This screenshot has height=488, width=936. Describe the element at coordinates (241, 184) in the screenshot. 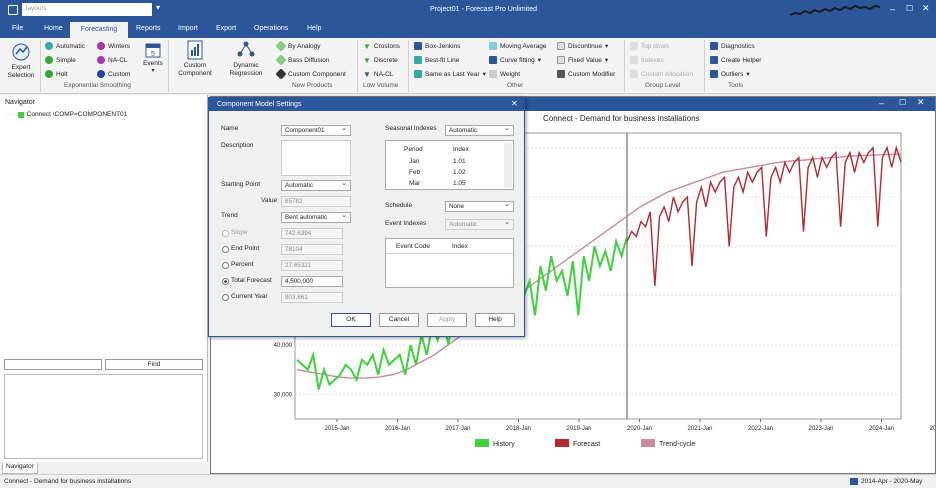

I see `starting-point-label: Starting Point` at that location.